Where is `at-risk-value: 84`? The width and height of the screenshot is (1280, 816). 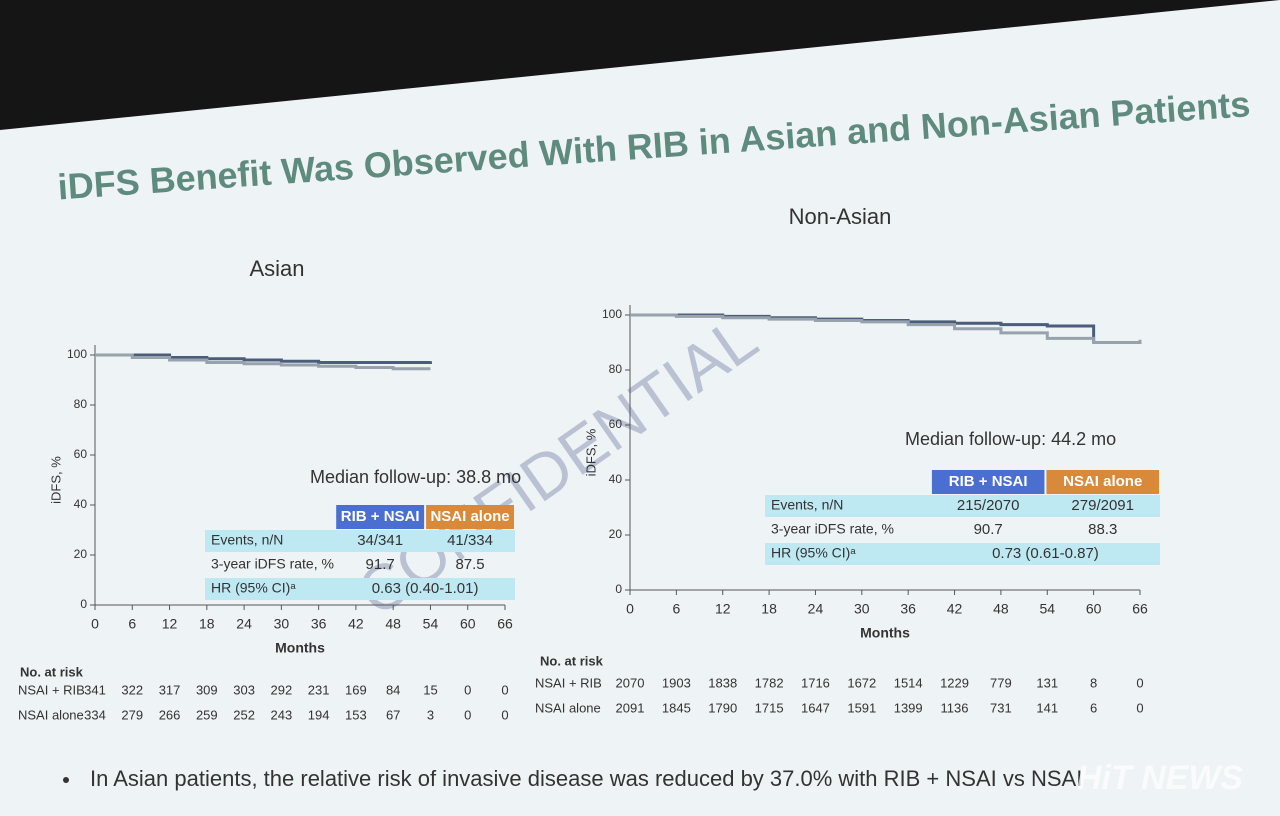 at-risk-value: 84 is located at coordinates (393, 689).